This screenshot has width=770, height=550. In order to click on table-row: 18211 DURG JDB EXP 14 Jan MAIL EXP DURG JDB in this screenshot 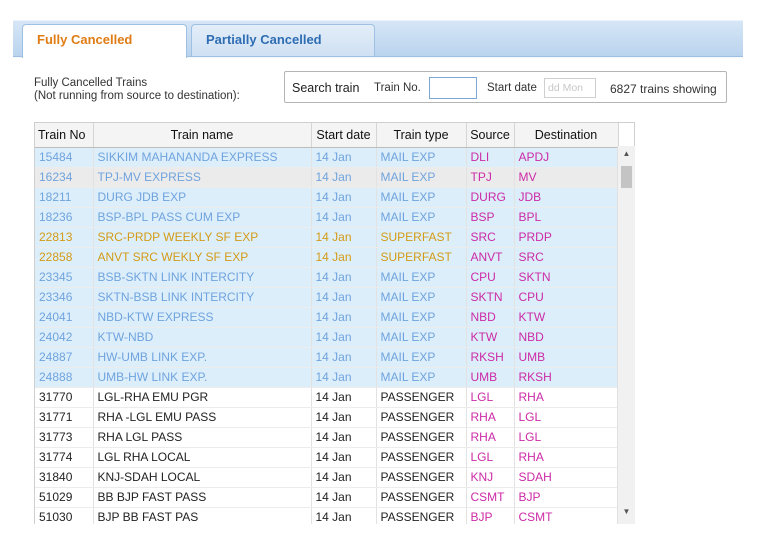, I will do `click(327, 197)`.